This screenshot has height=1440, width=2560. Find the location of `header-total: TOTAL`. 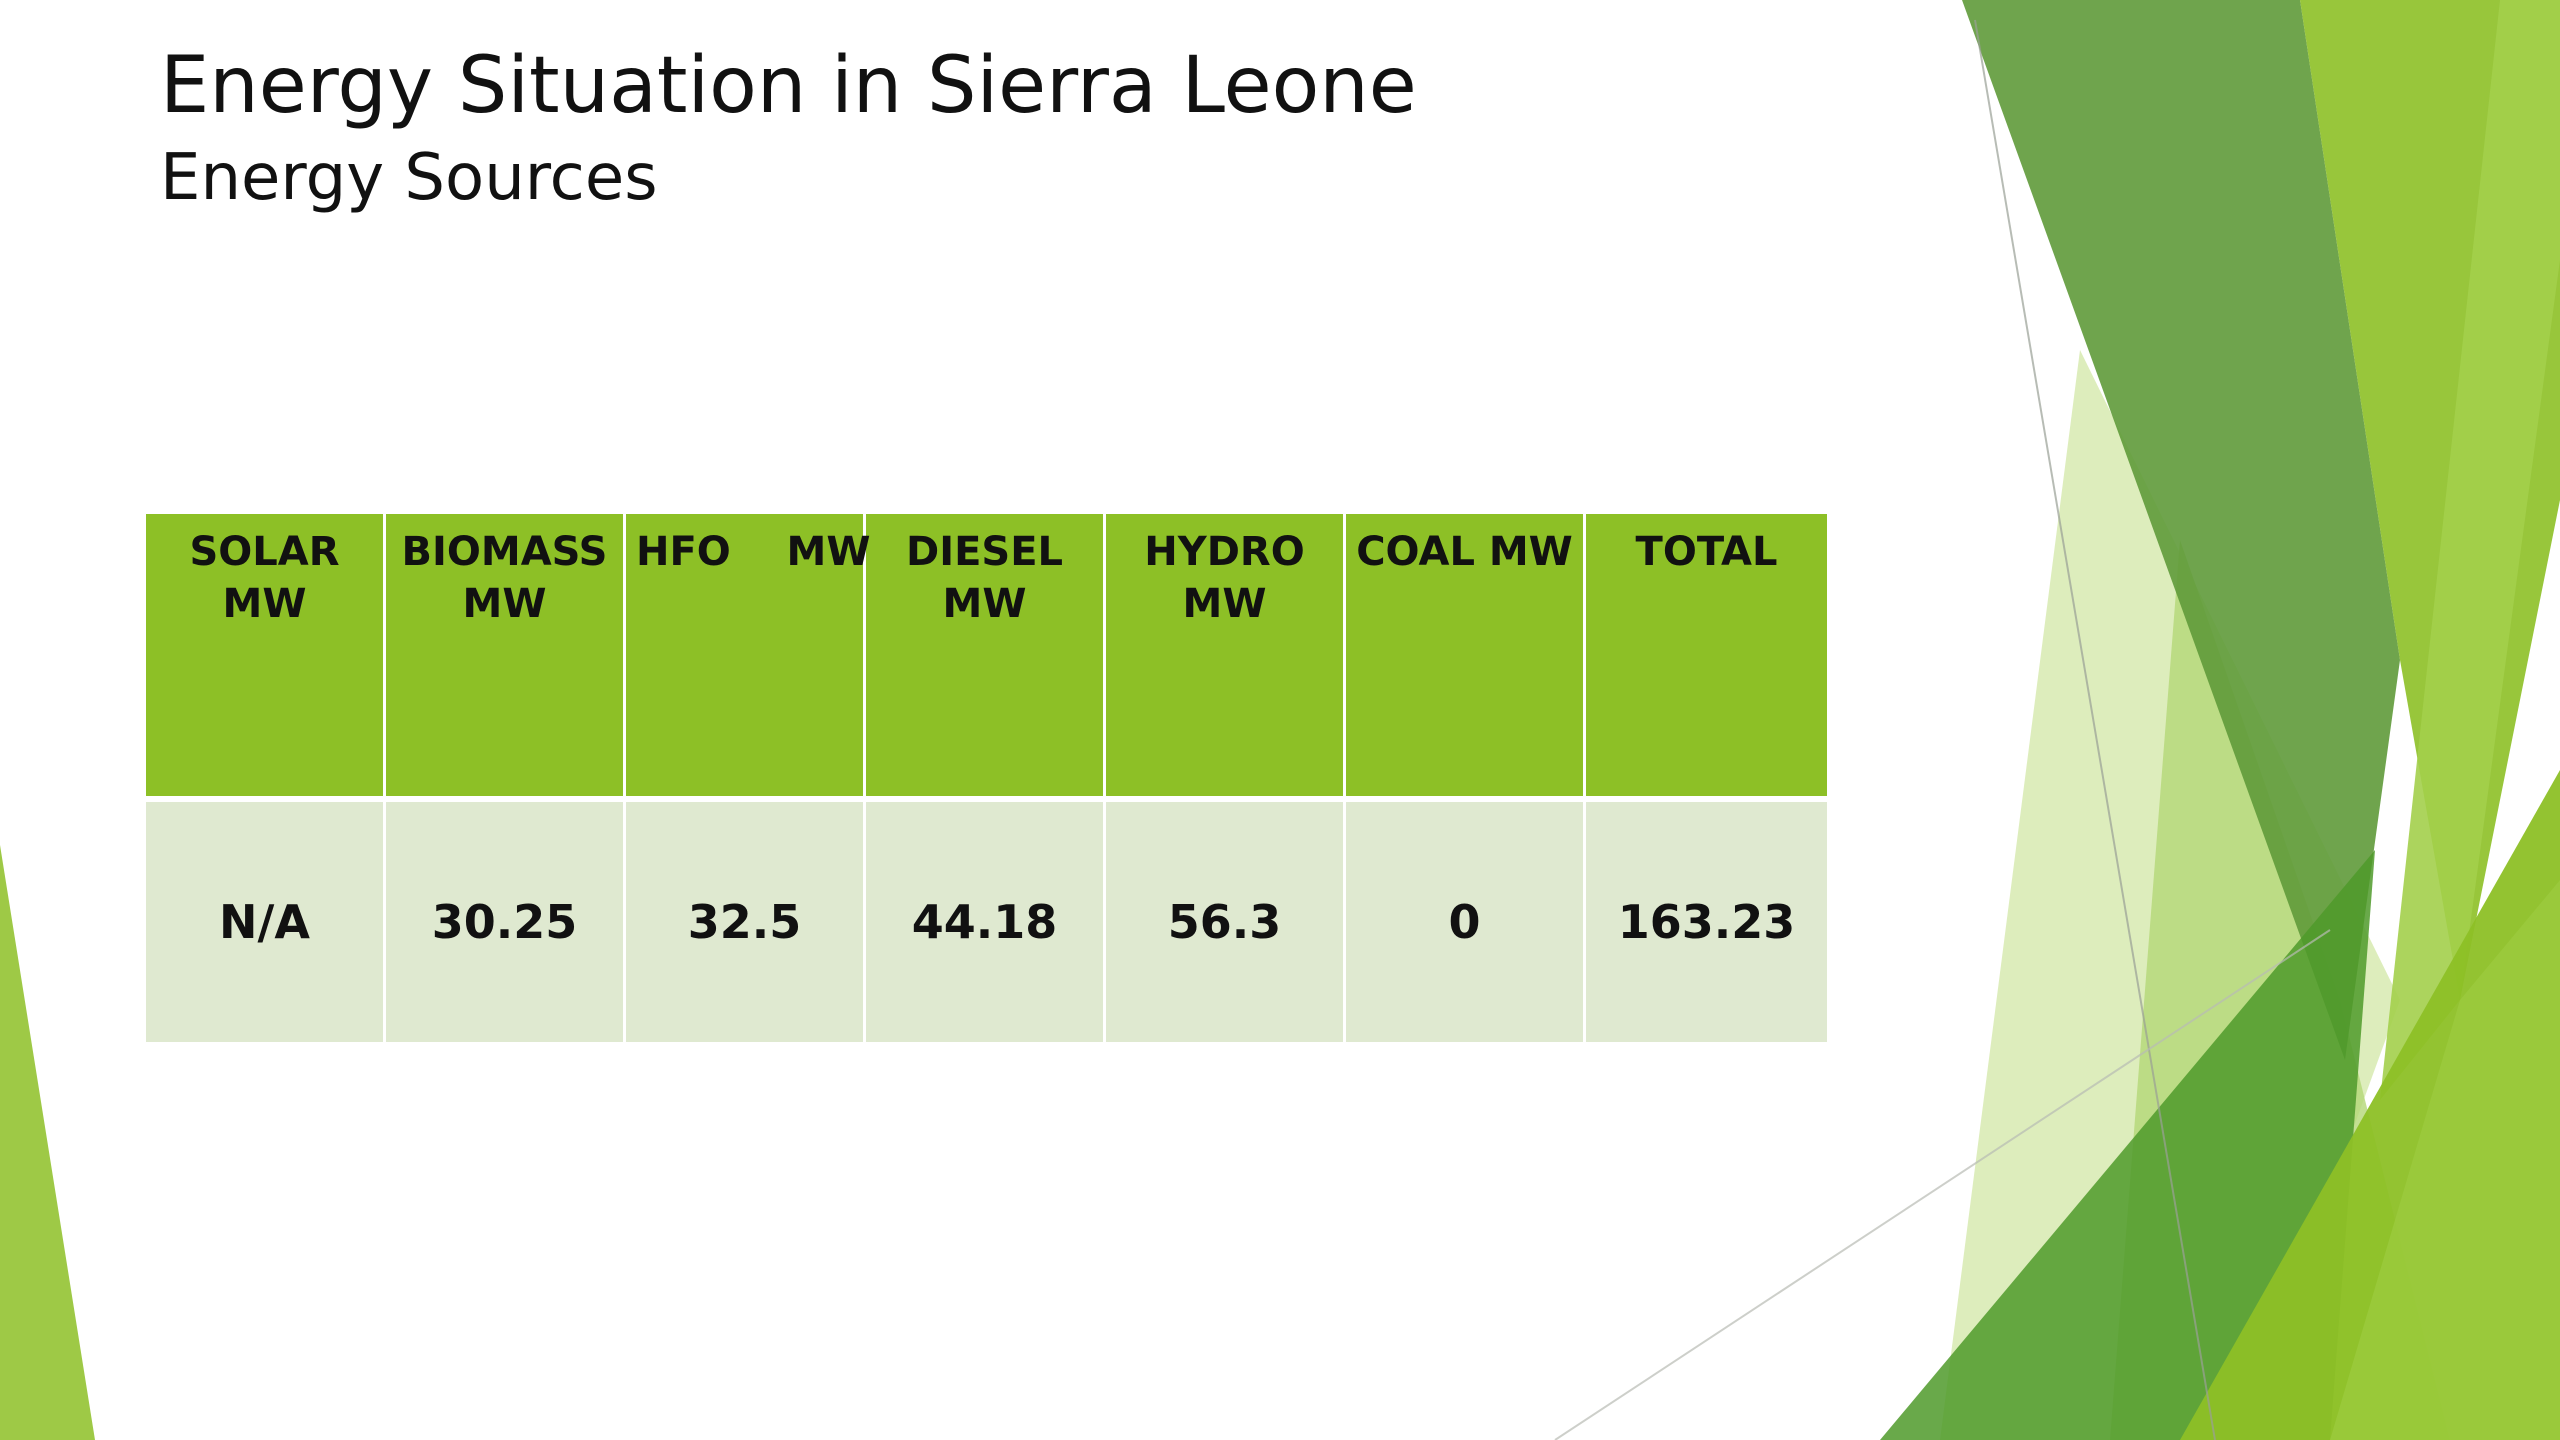

header-total: TOTAL is located at coordinates (1706, 656).